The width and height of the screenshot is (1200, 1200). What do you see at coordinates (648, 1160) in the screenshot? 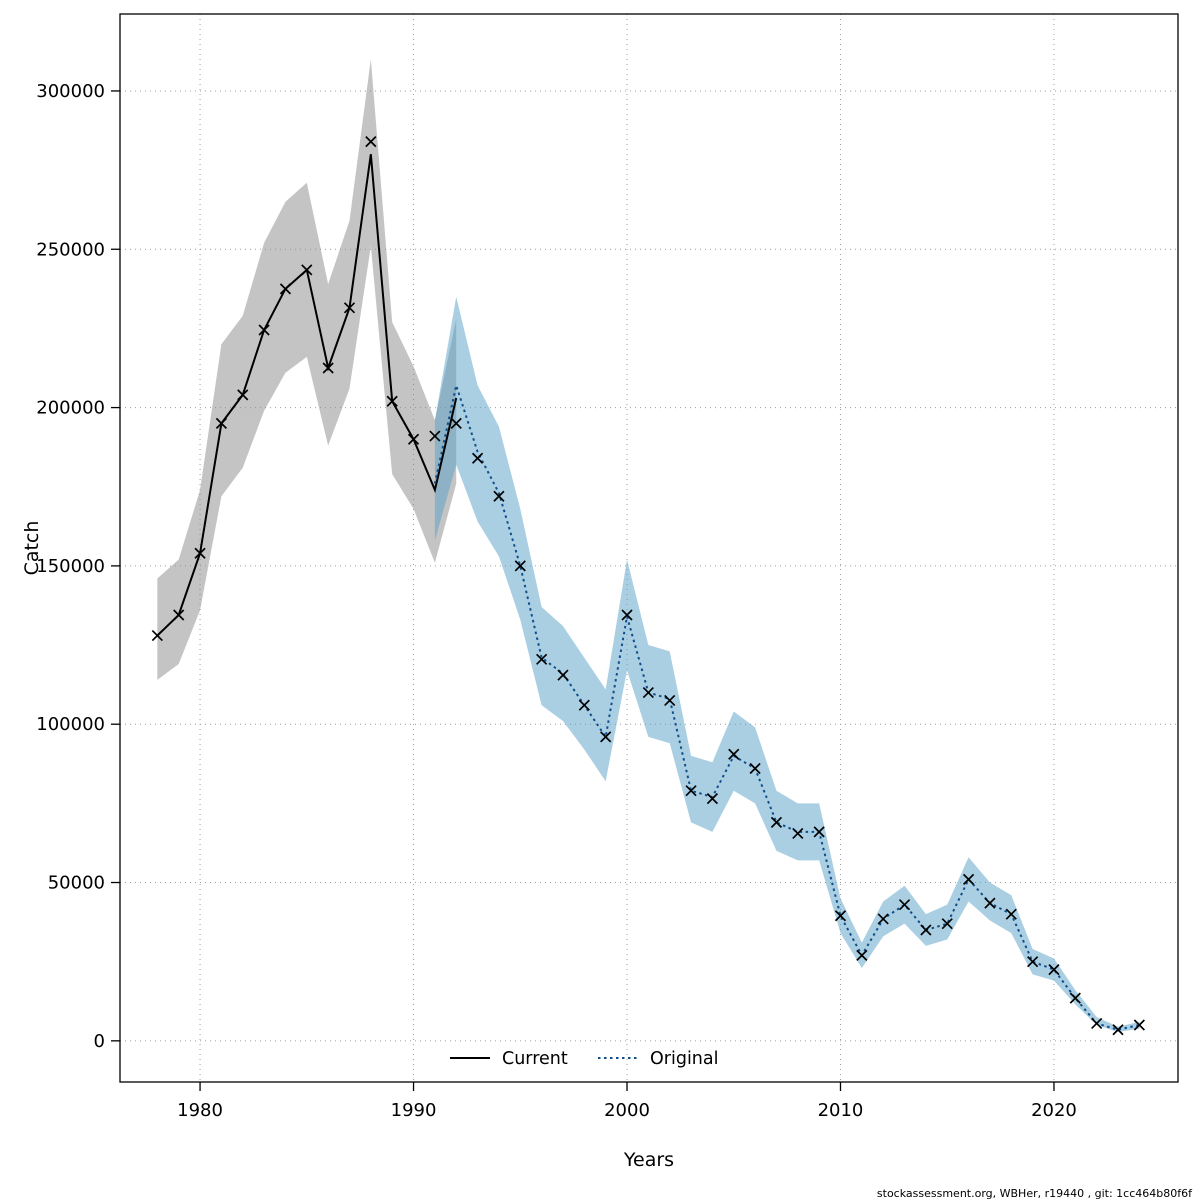
I see `x-axis-label: Years` at bounding box center [648, 1160].